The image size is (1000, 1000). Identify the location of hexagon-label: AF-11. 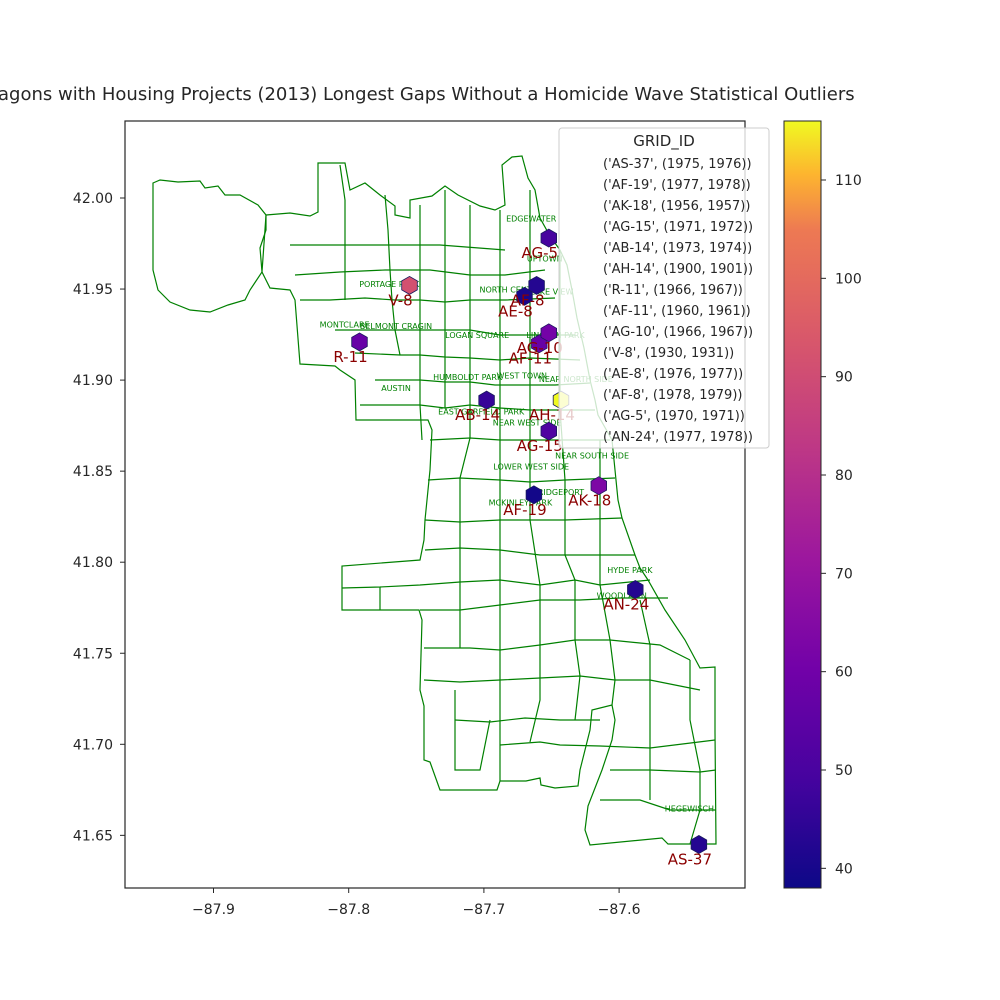
(530, 359).